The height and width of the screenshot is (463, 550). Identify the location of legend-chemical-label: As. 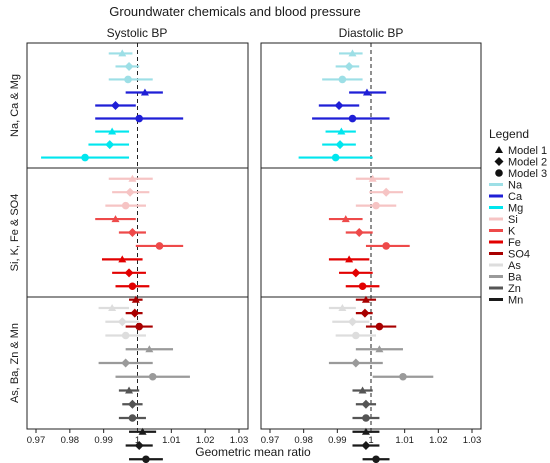
(514, 266).